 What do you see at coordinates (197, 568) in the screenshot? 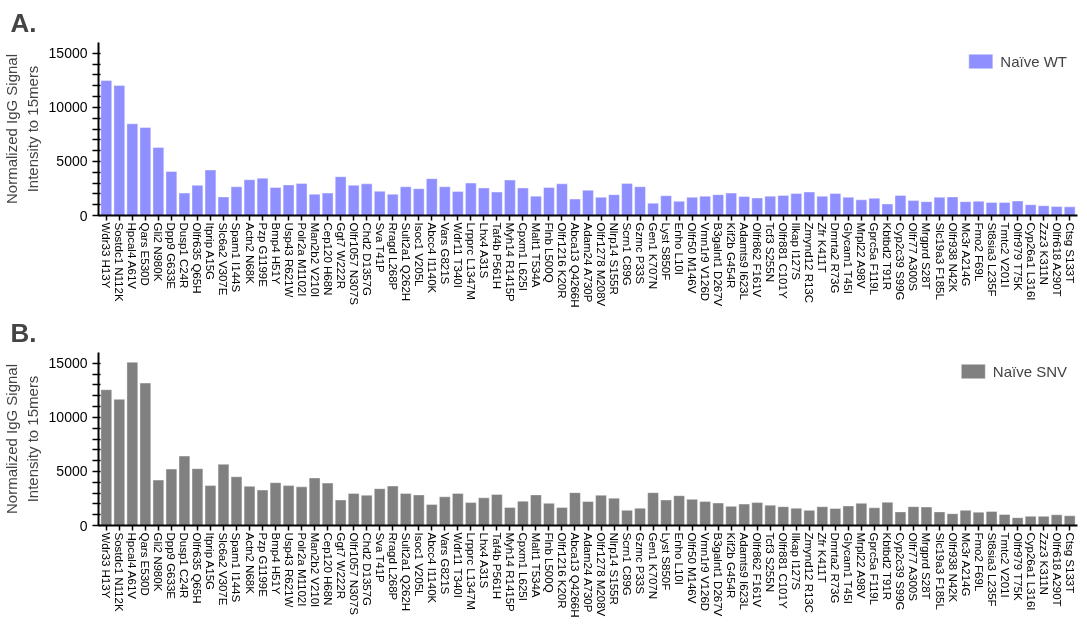
I see `x-tick-label: Olfr635 Q65H` at bounding box center [197, 568].